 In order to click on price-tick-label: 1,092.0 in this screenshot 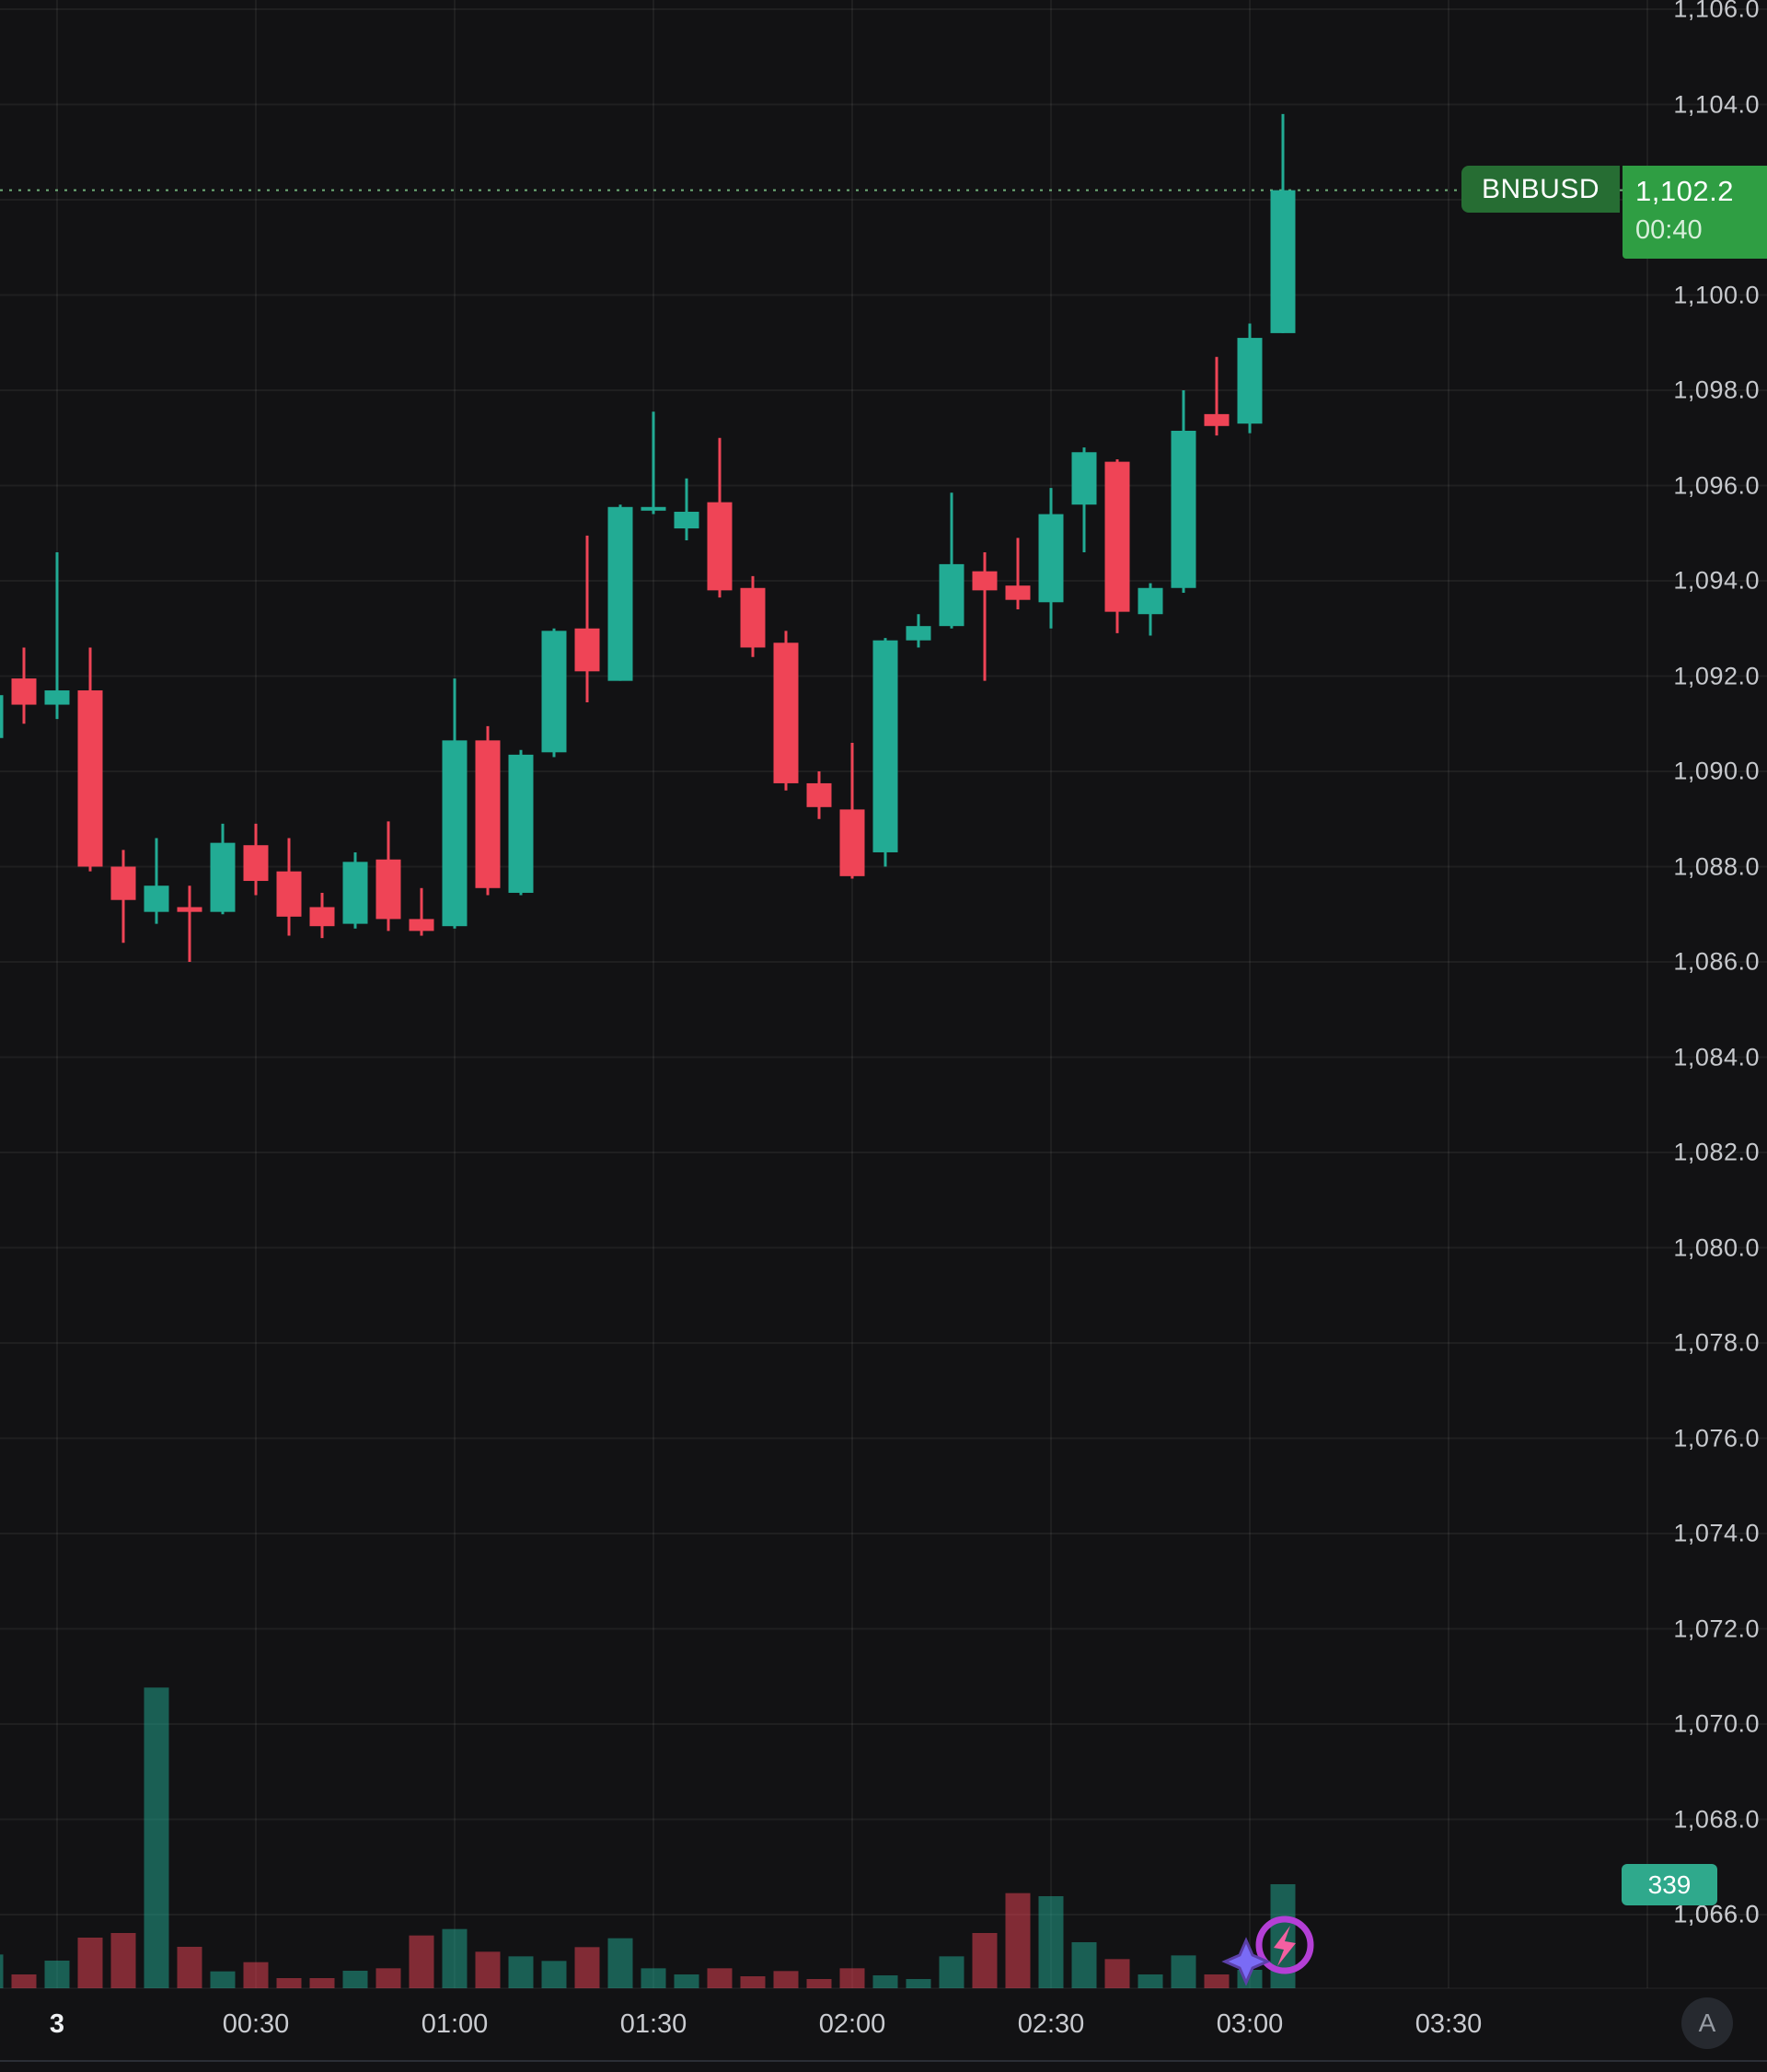, I will do `click(1717, 675)`.